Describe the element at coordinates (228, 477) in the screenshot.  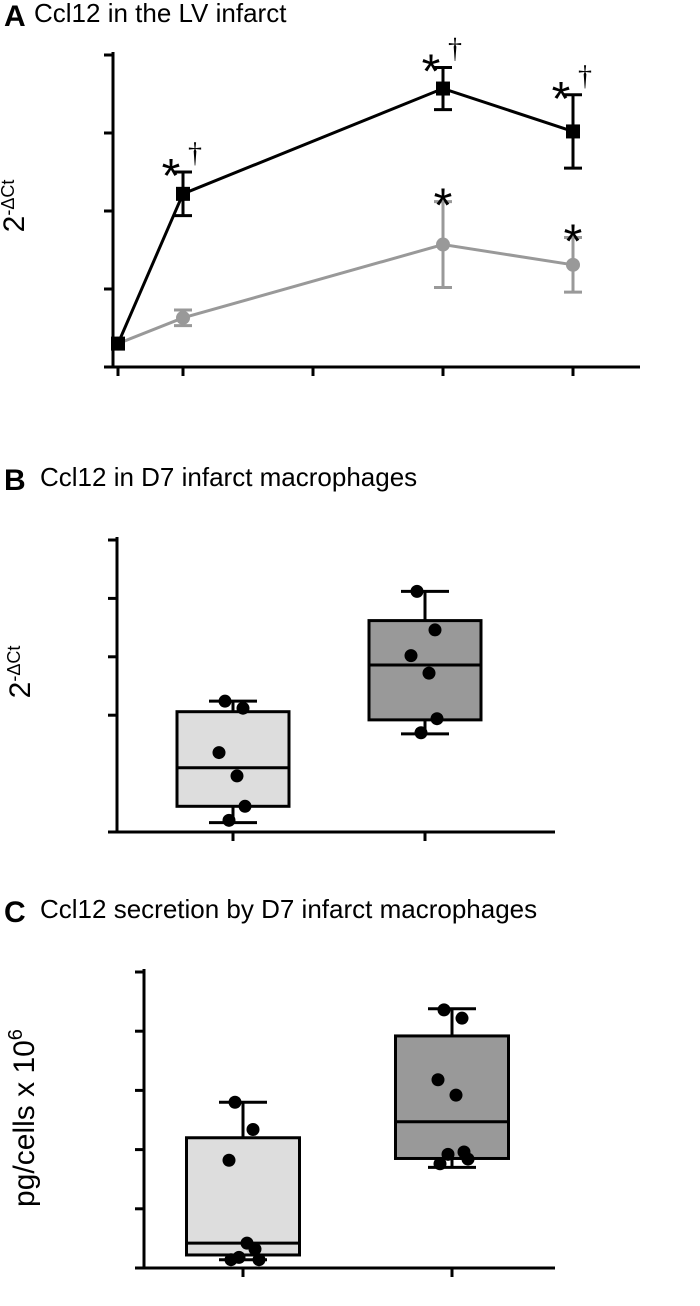
I see `panel-b-title: Ccl12 in D7 infarct macrophages` at that location.